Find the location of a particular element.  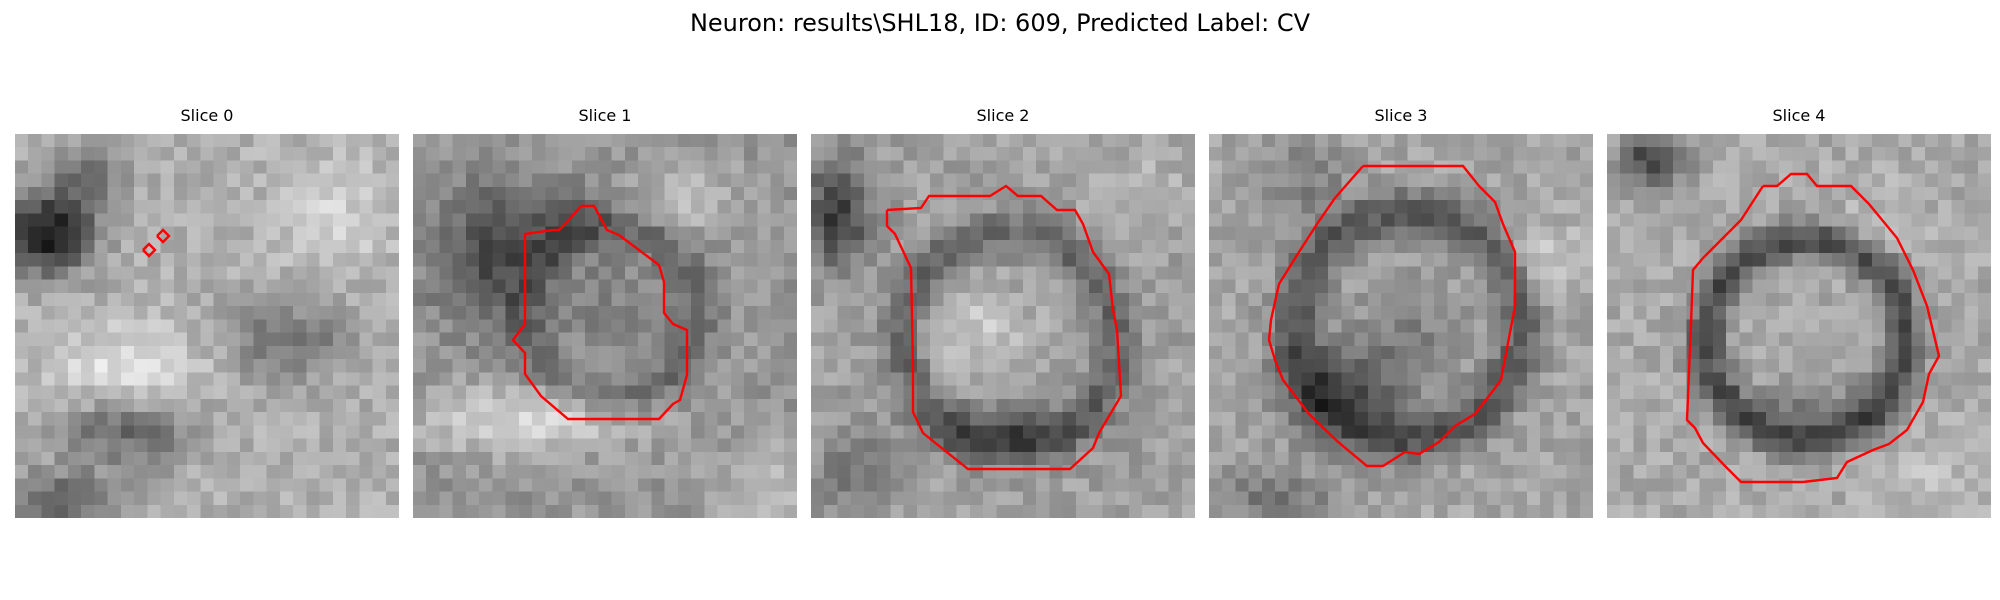

slice-panel-2: Slice 2 is located at coordinates (1003, 312).